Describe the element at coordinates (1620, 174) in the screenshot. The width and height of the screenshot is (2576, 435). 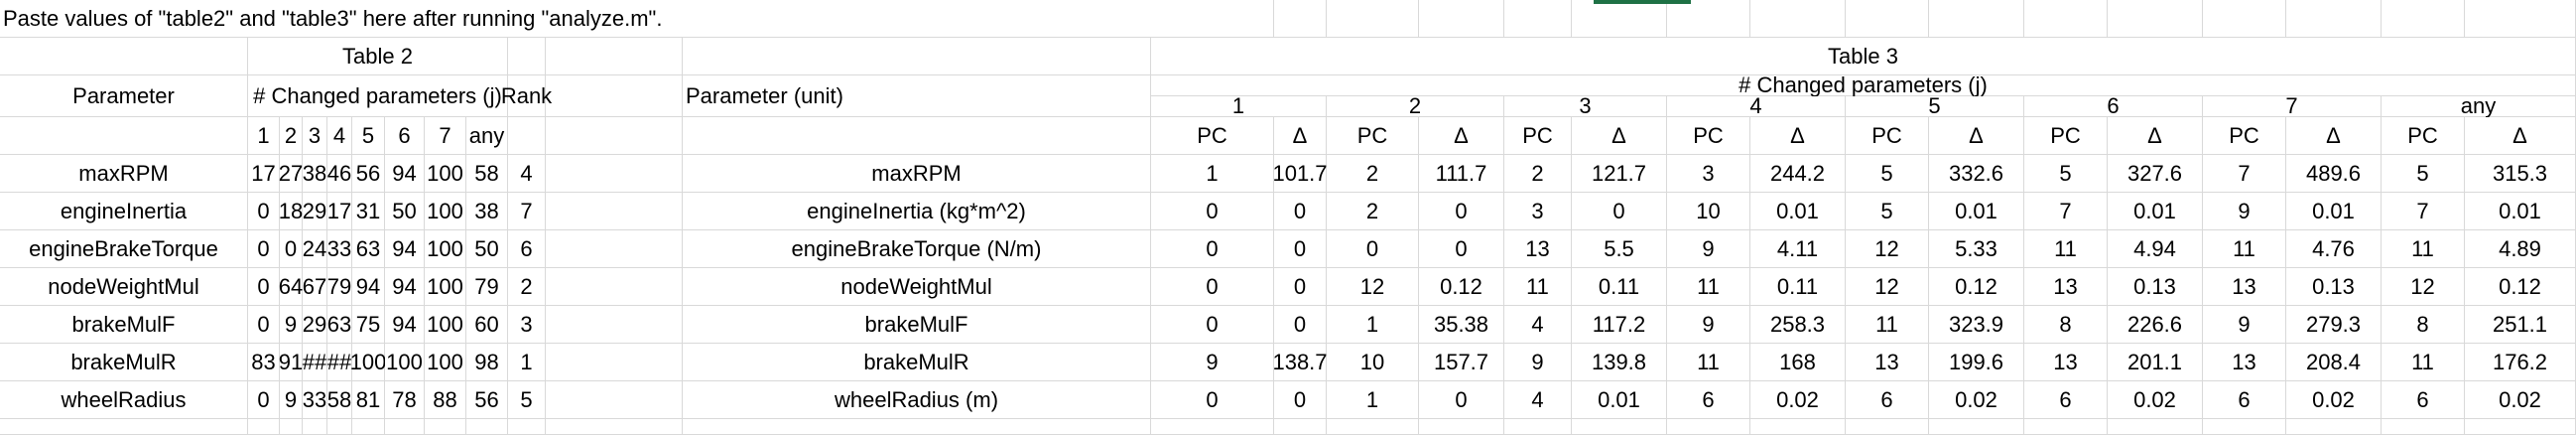
I see `table3-cell: 121.7` at that location.